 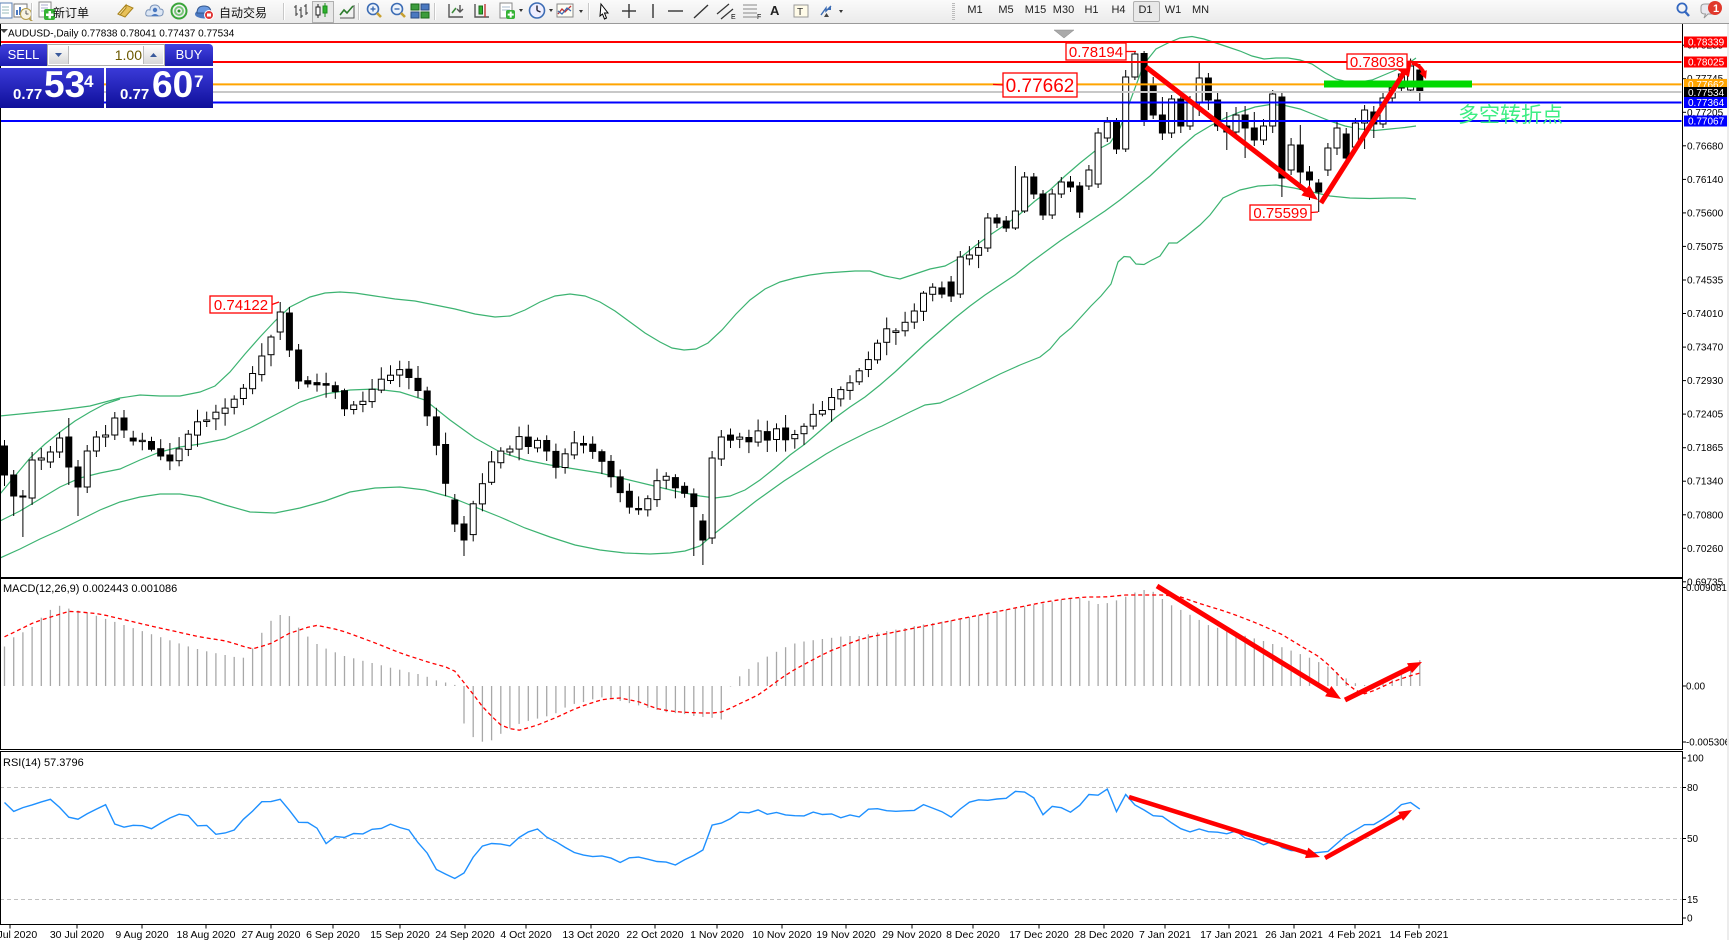 What do you see at coordinates (1419, 934) in the screenshot?
I see `svg-text: 14 Feb 2021` at bounding box center [1419, 934].